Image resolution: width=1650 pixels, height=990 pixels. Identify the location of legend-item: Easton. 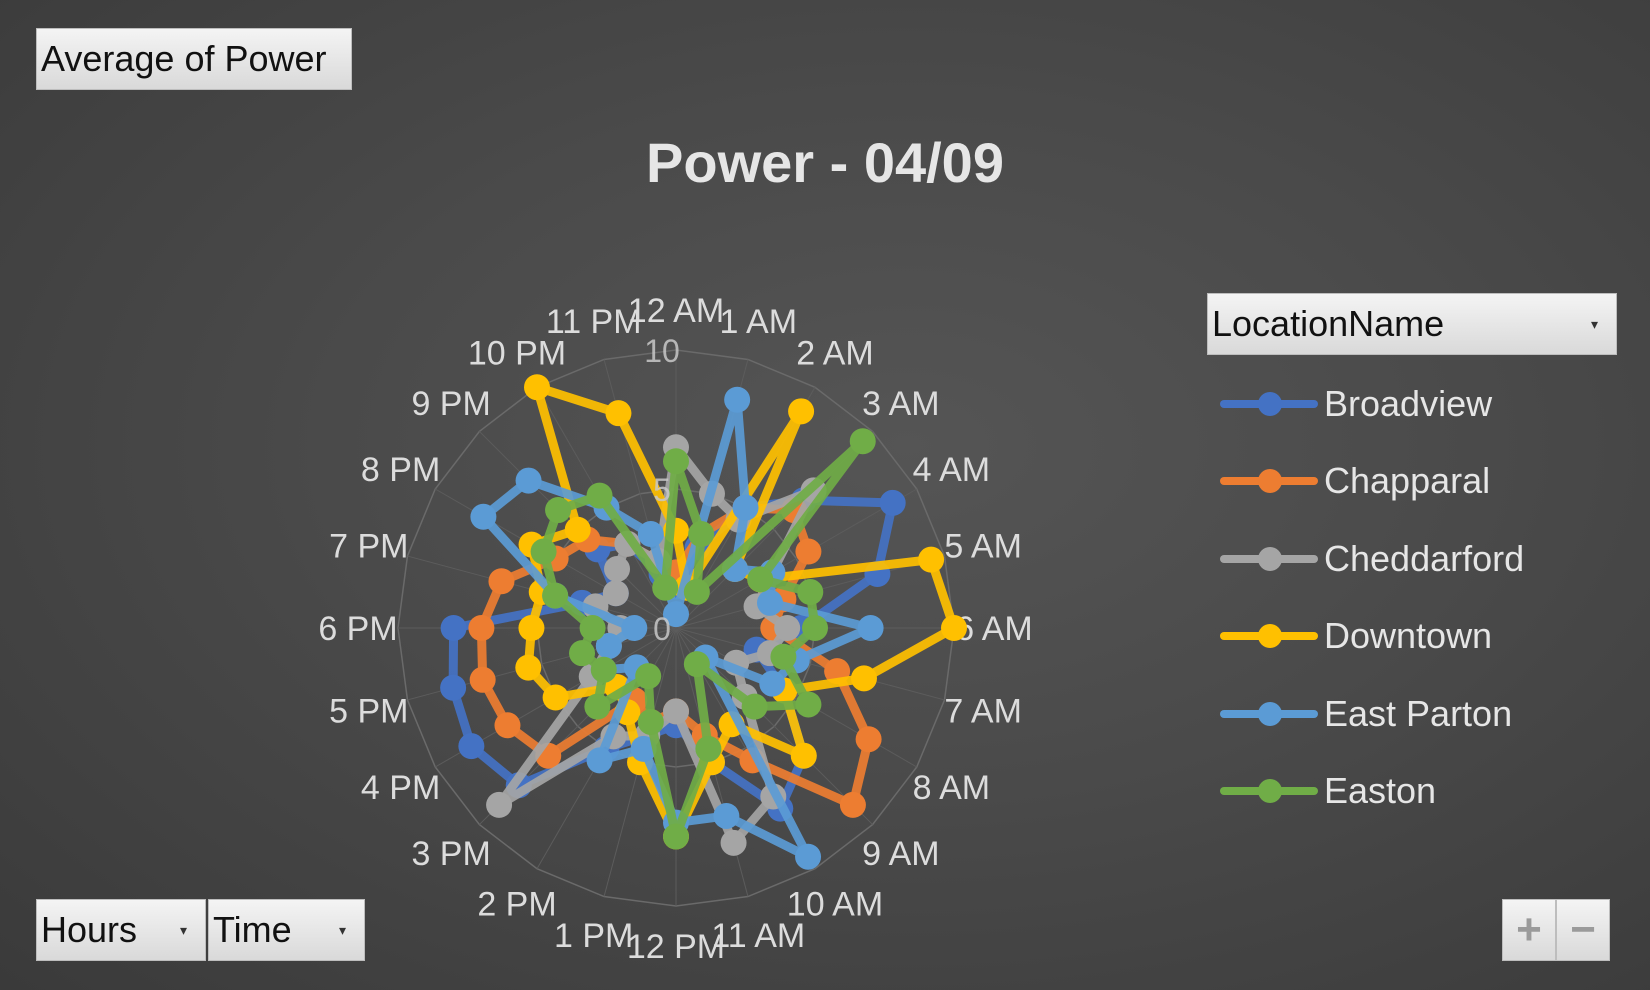
(1371, 792).